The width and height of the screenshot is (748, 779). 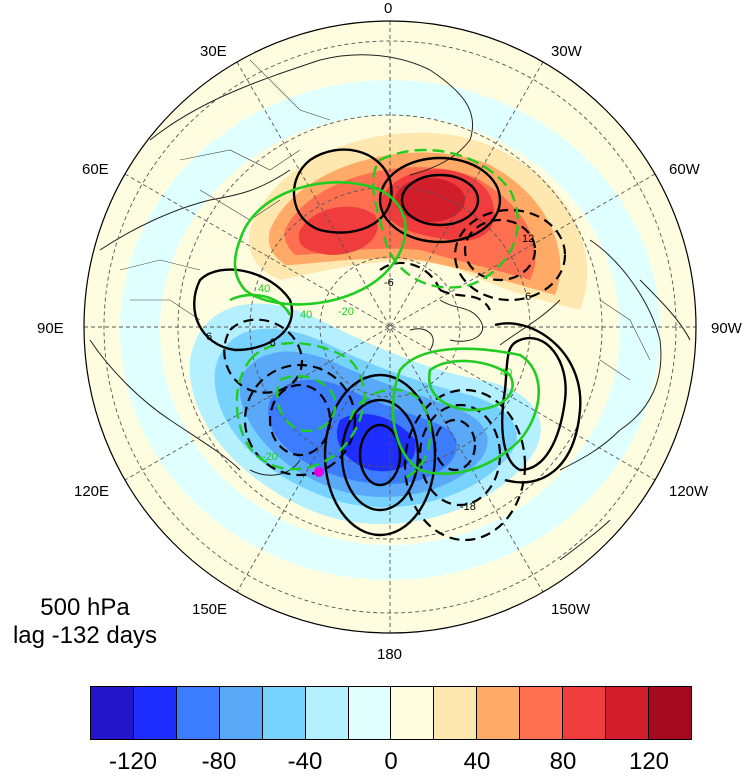 What do you see at coordinates (213, 51) in the screenshot?
I see `longitude-label-30e: 30E` at bounding box center [213, 51].